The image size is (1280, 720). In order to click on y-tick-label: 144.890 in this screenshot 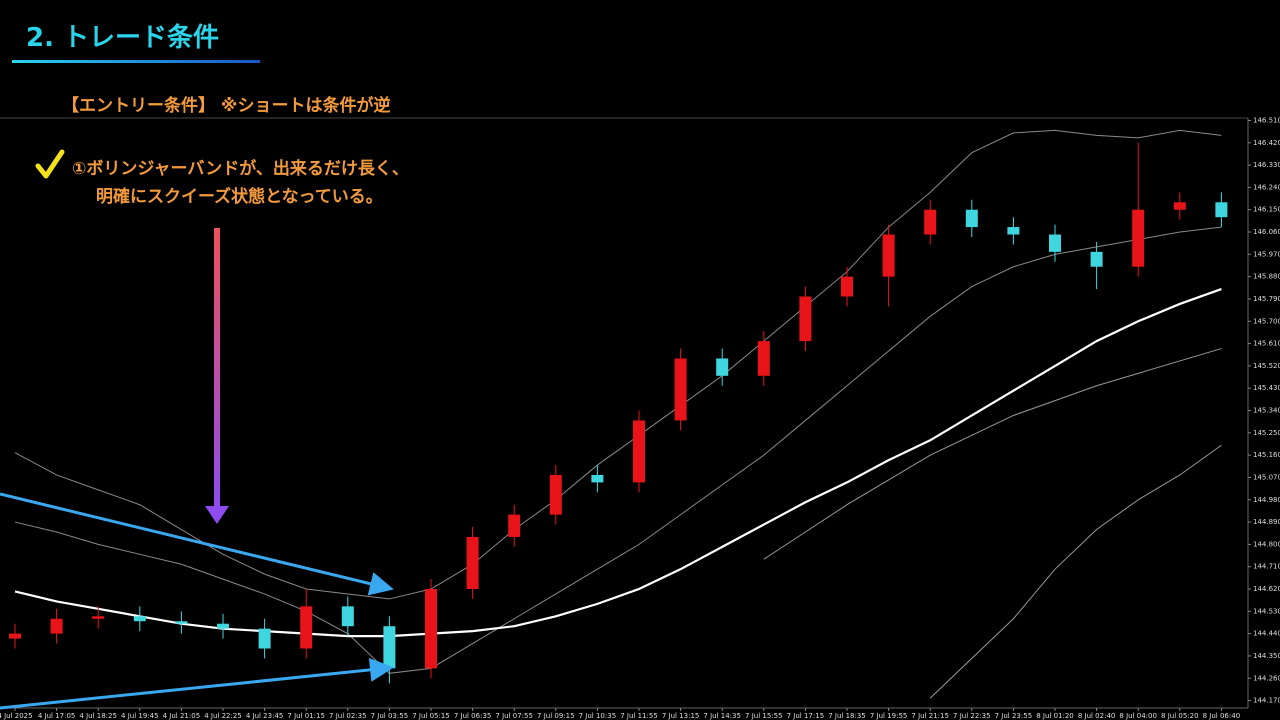, I will do `click(1266, 522)`.